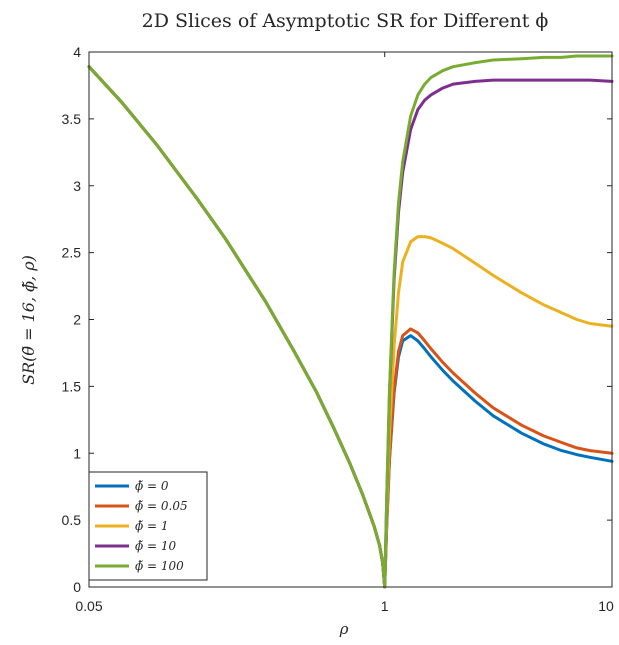  What do you see at coordinates (385, 606) in the screenshot?
I see `x-tick-label: 1` at bounding box center [385, 606].